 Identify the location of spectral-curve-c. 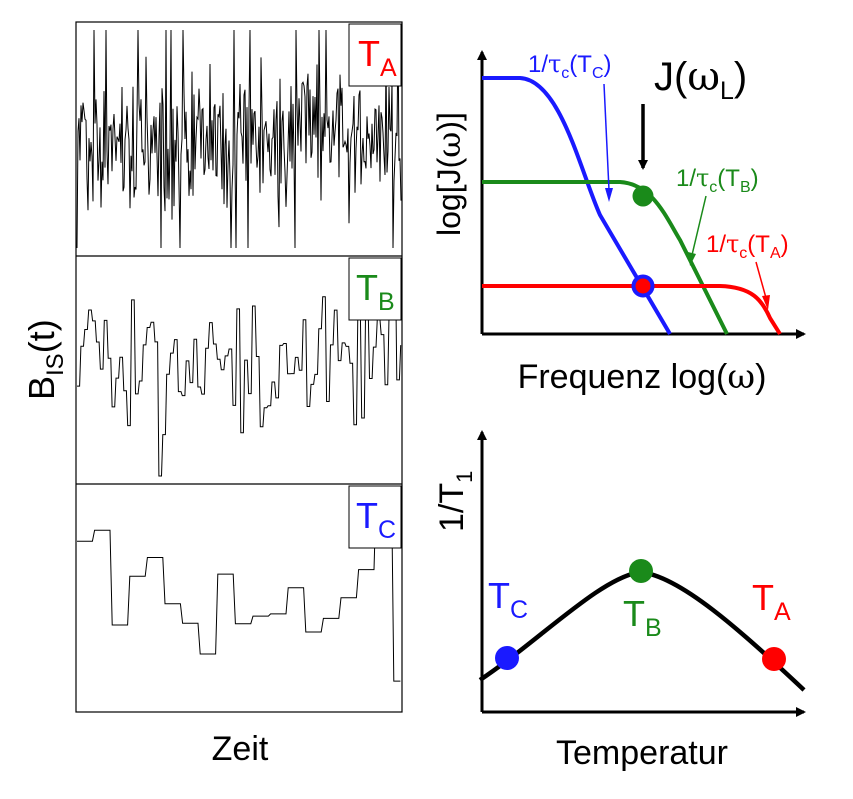
(577, 206).